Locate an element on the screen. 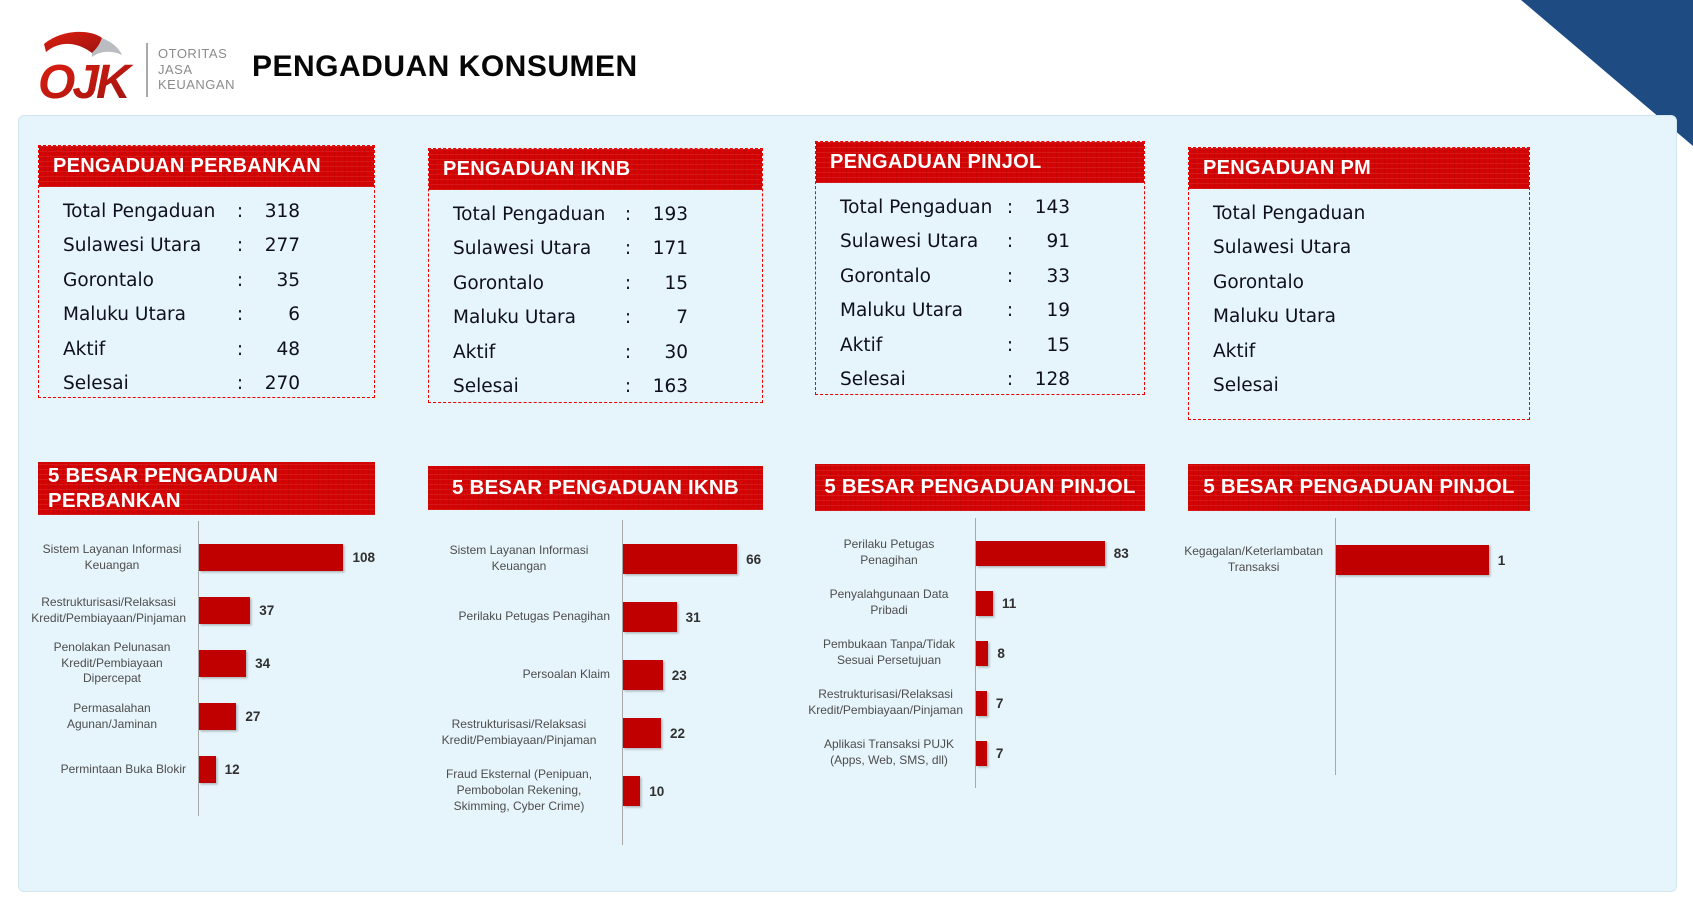  summary-value: 15 is located at coordinates (1058, 345).